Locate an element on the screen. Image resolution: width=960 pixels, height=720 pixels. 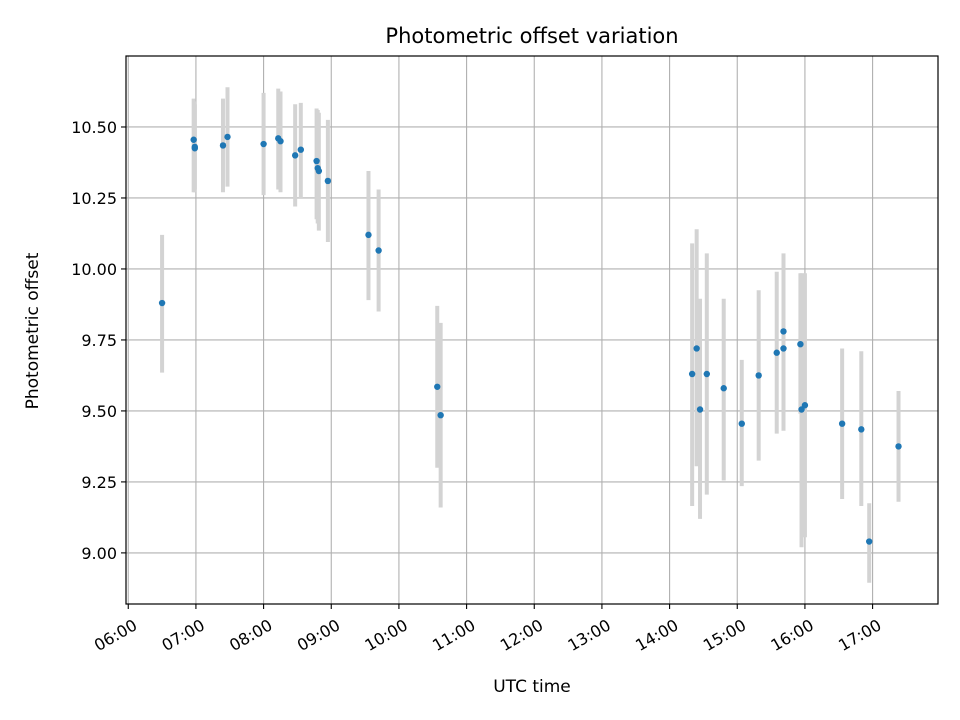
chart-title: Photometric offset variation is located at coordinates (531, 36).